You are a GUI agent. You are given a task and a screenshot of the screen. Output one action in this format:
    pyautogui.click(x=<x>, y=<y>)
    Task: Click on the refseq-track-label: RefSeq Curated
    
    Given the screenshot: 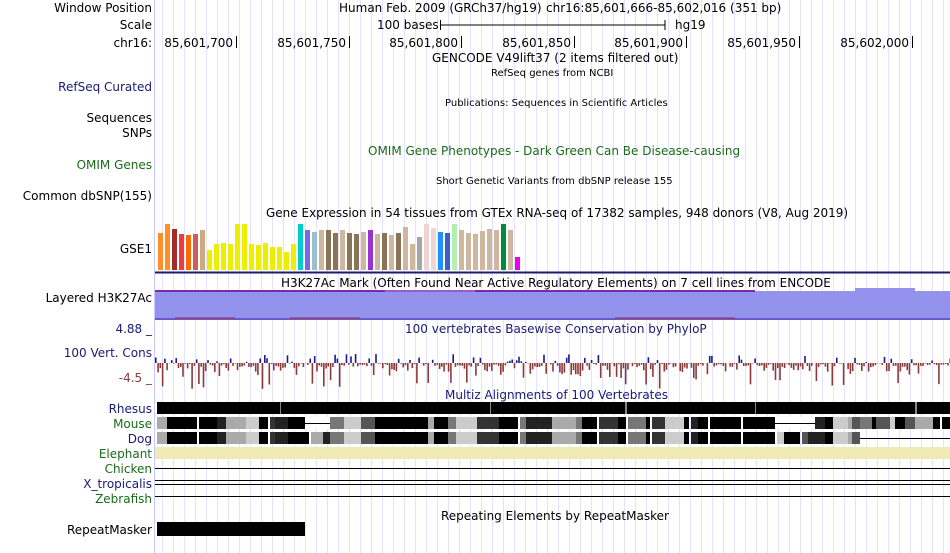 What is the action you would take?
    pyautogui.click(x=105, y=87)
    